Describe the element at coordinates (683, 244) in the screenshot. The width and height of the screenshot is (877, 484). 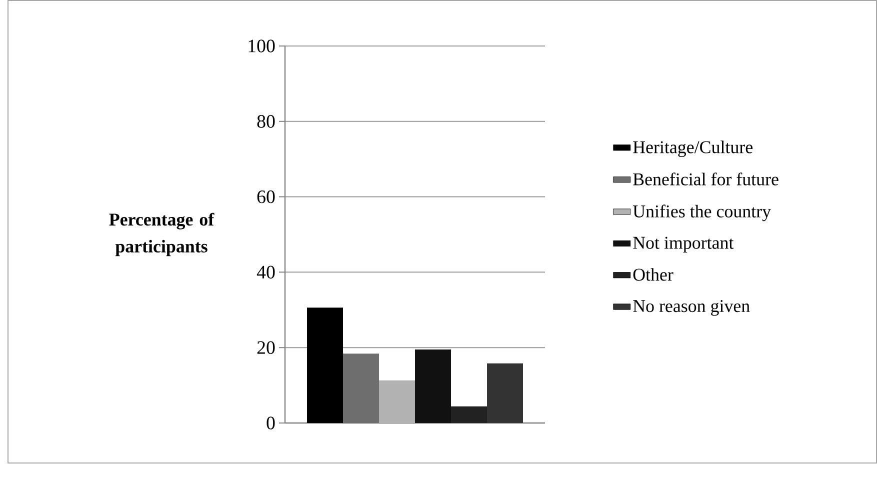
I see `legend-label: Not important` at that location.